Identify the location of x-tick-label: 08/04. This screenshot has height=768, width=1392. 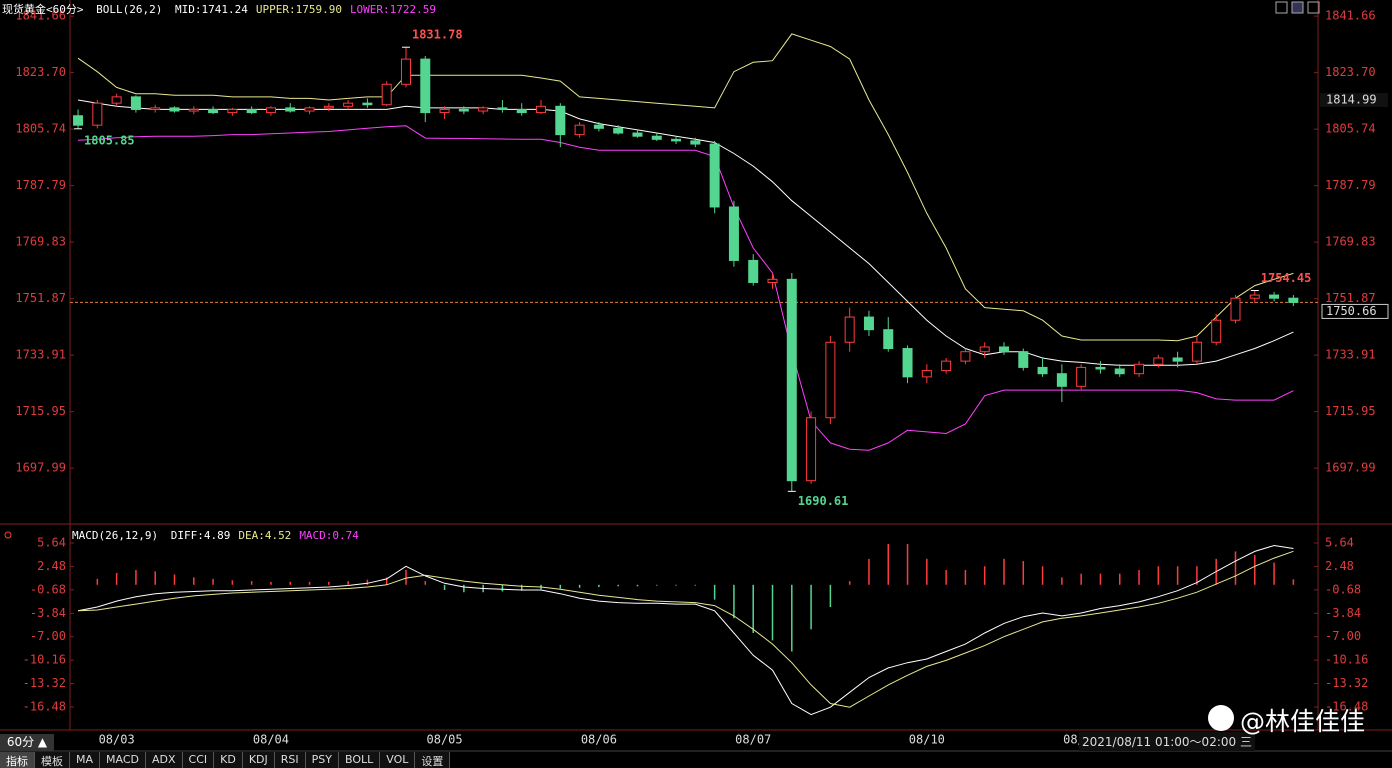
(271, 740).